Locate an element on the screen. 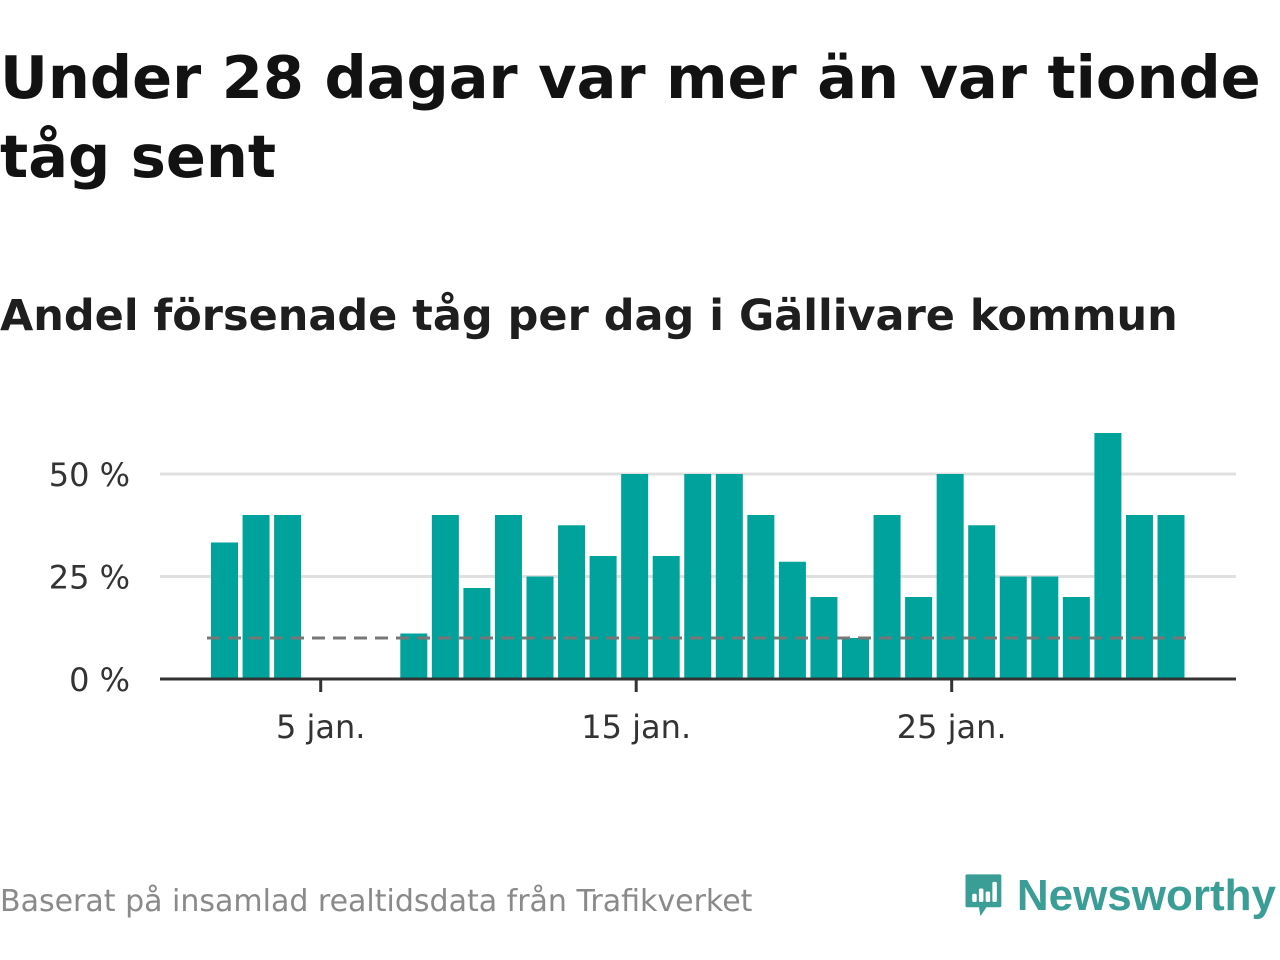  x-axis-ticks: 5 jan. 15 jan. 25 jan. is located at coordinates (641, 712).